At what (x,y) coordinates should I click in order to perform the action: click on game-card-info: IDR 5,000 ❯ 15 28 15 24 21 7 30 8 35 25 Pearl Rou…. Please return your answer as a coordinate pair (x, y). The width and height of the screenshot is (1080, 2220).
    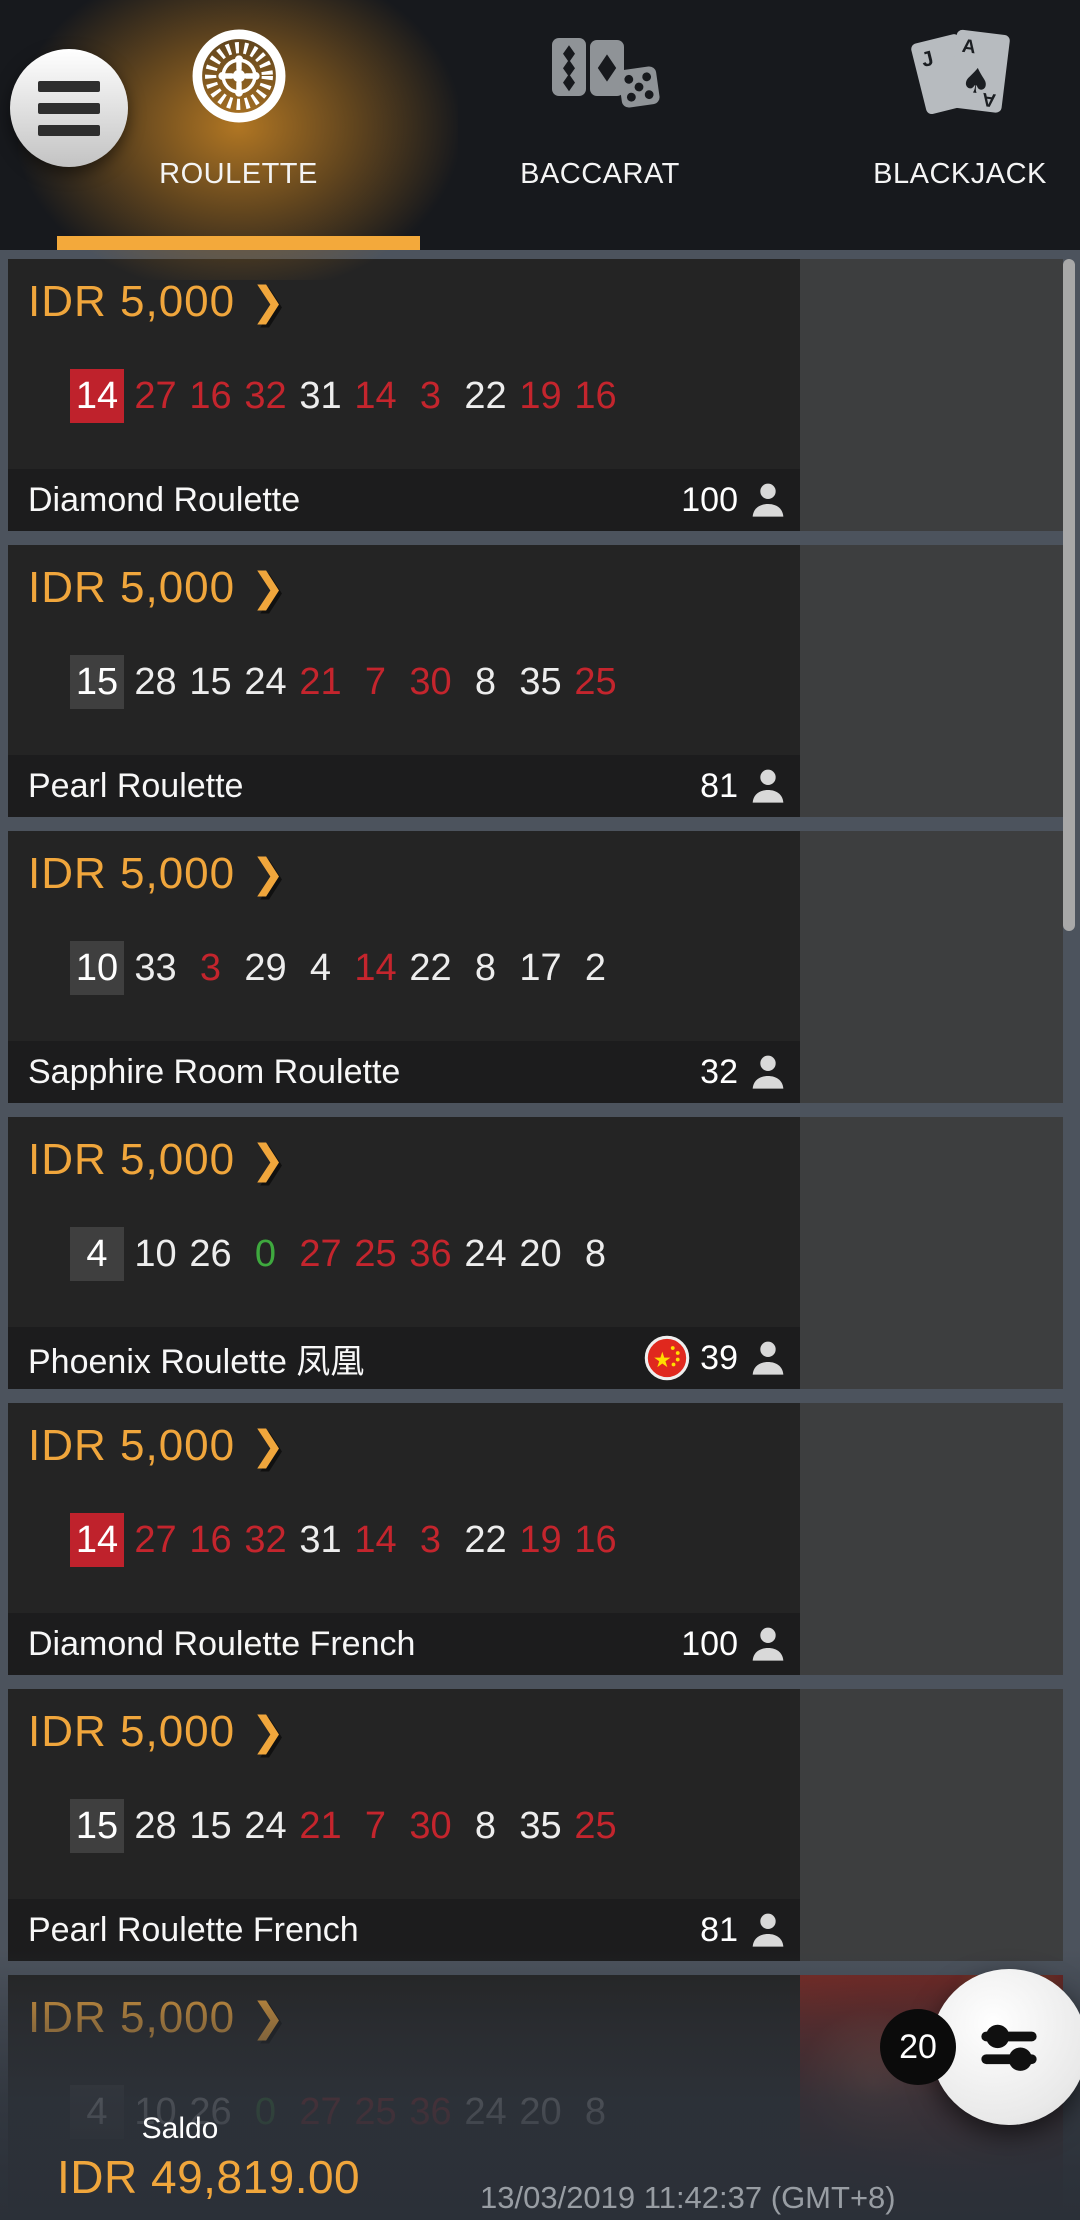
    Looking at the image, I should click on (404, 681).